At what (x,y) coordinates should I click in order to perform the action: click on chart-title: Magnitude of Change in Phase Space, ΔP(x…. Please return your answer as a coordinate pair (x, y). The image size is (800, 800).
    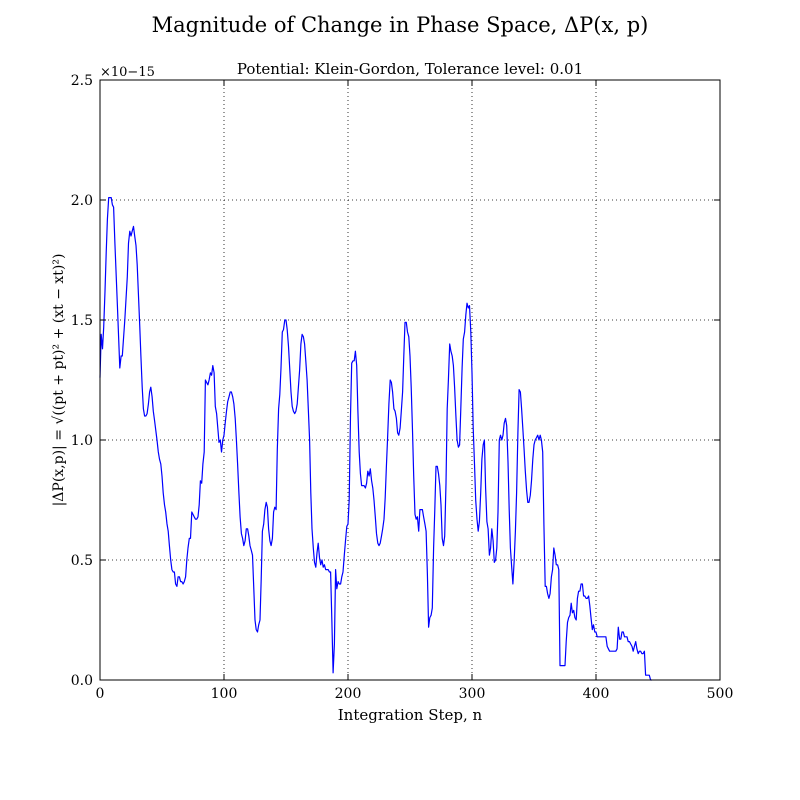
    Looking at the image, I should click on (400, 25).